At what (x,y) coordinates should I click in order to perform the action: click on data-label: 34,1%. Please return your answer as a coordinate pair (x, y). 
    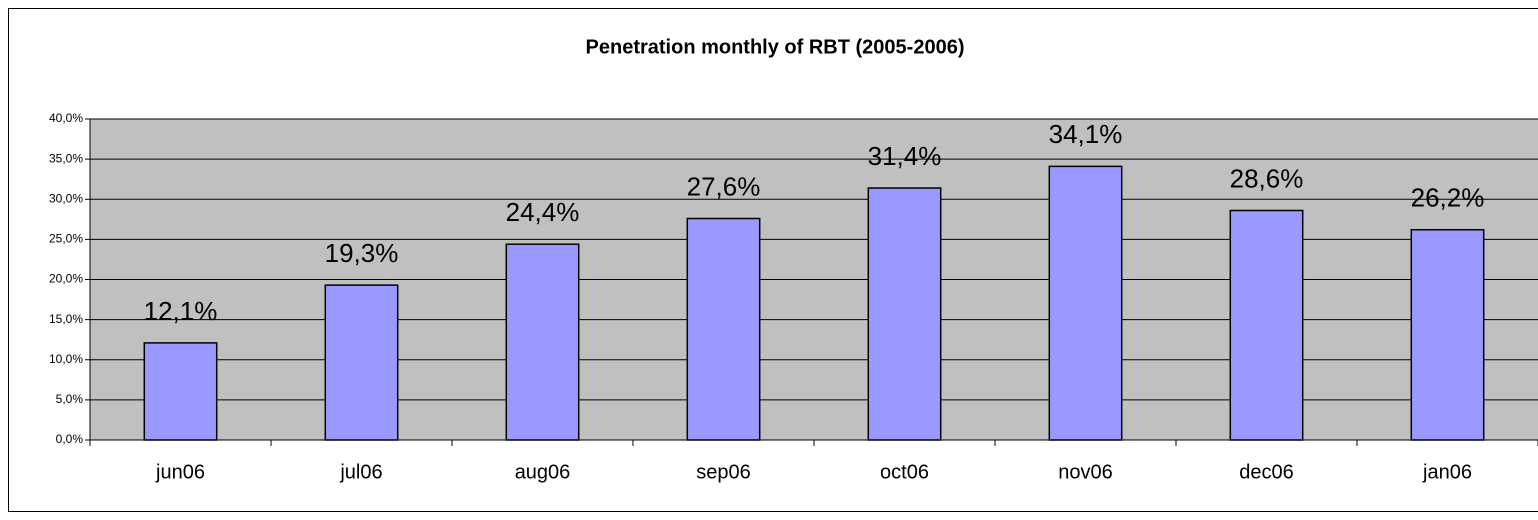
    Looking at the image, I should click on (1086, 134).